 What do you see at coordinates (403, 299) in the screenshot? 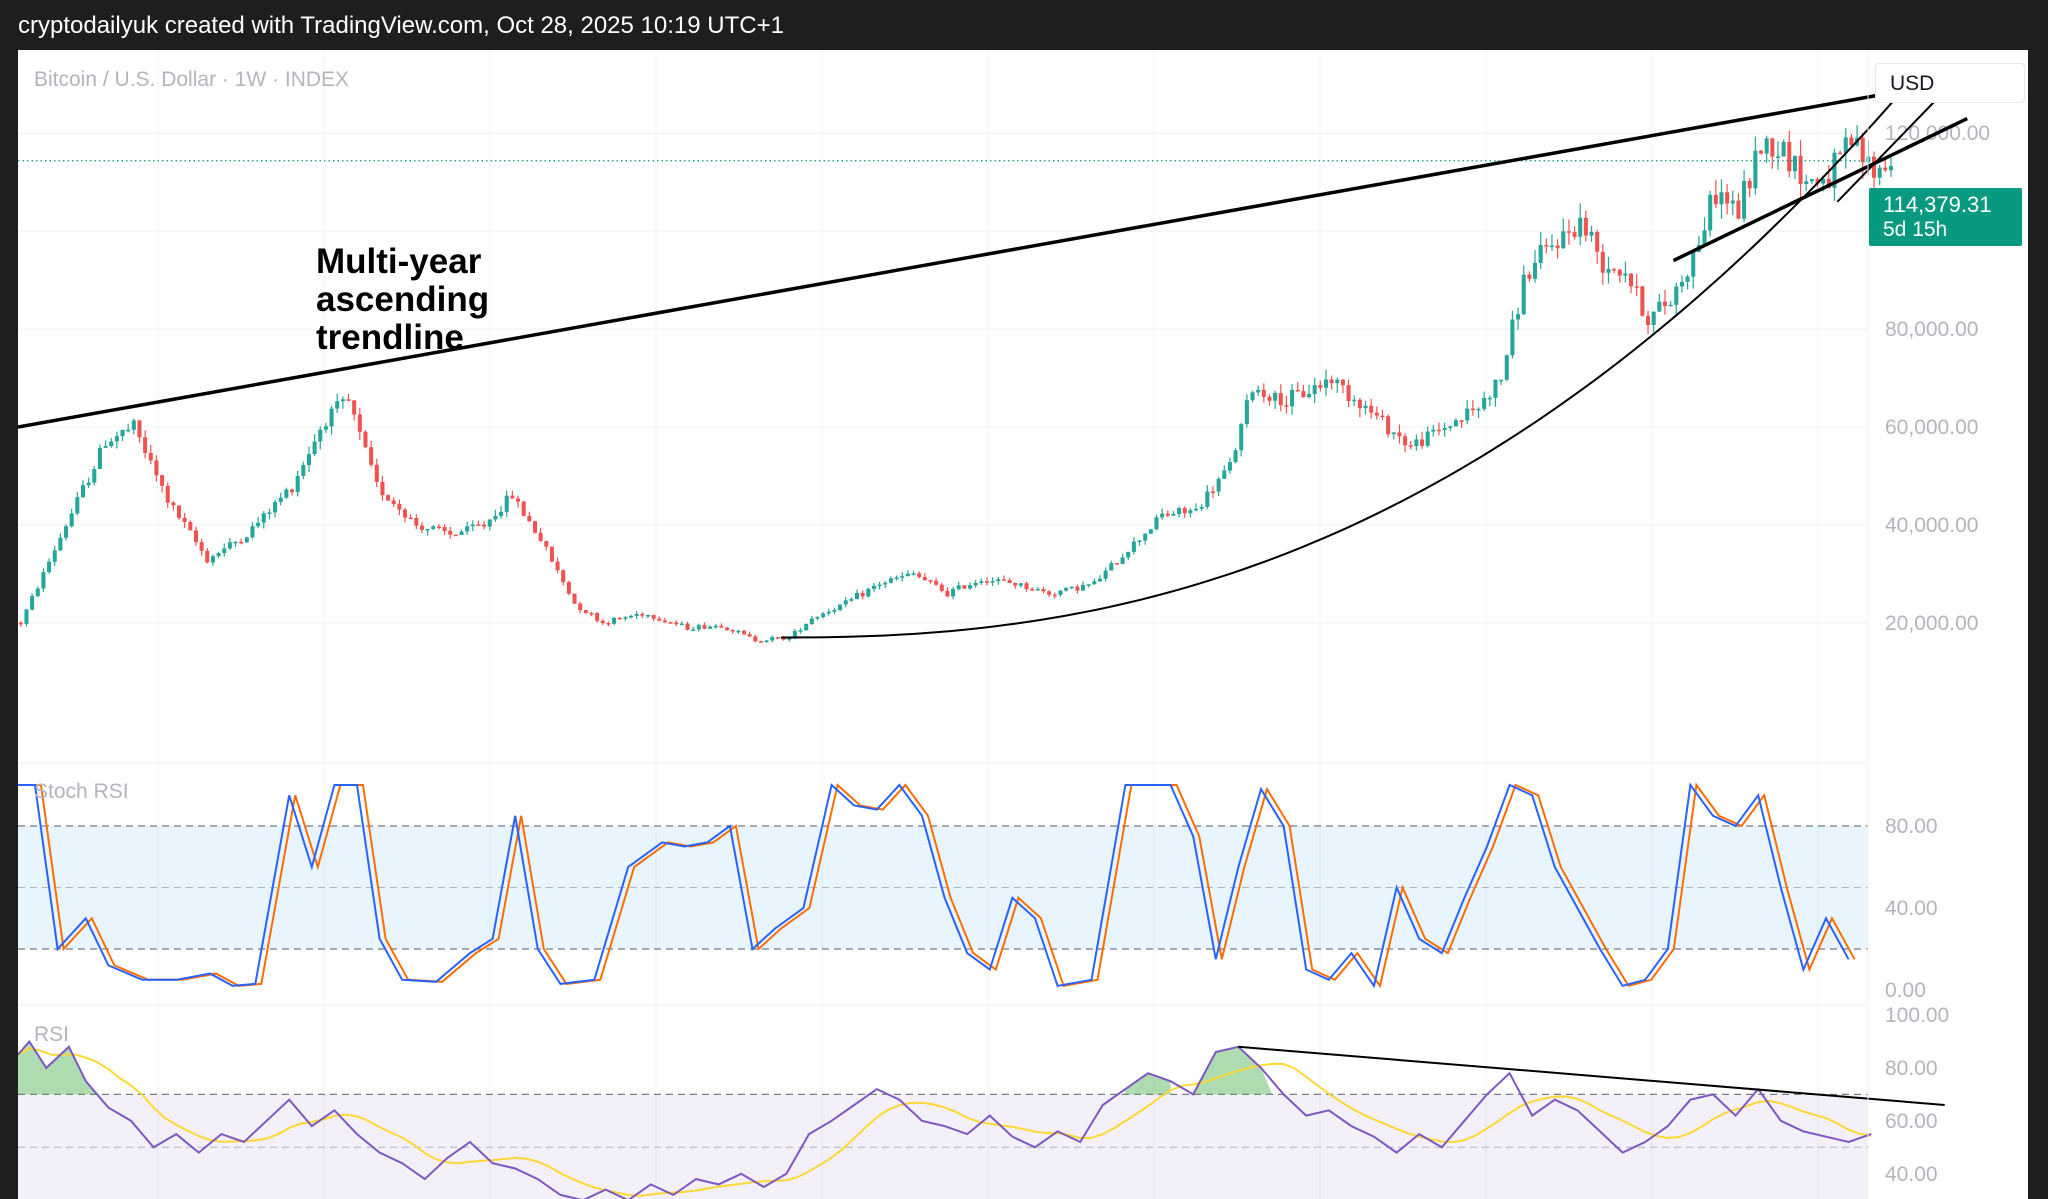
I see `annotation-line-2: ascending` at bounding box center [403, 299].